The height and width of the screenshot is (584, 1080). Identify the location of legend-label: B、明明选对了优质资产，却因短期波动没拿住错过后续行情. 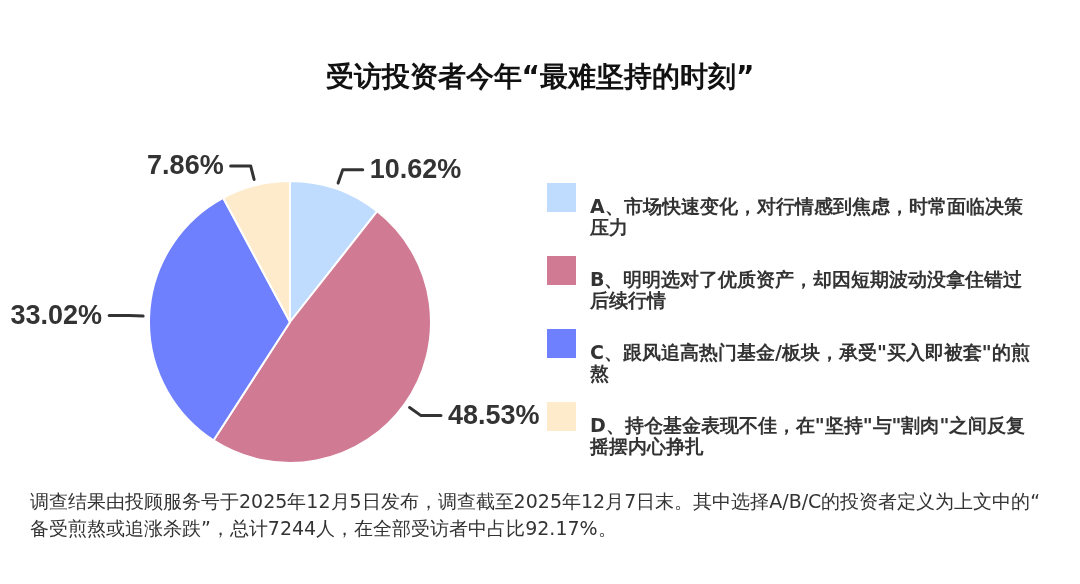
(806, 289).